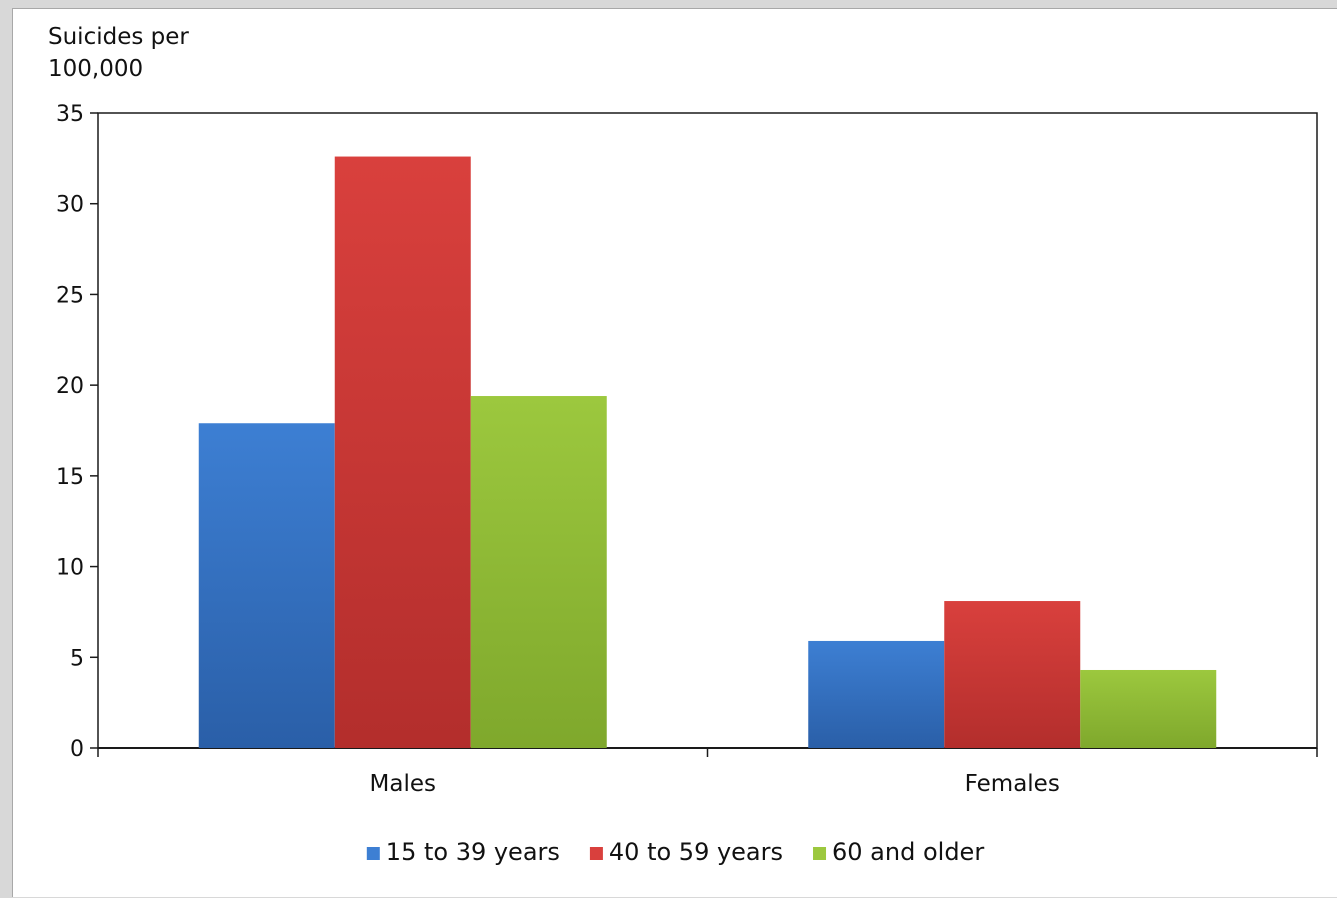 This screenshot has height=898, width=1337. I want to click on y-tick-label: 0, so click(77, 749).